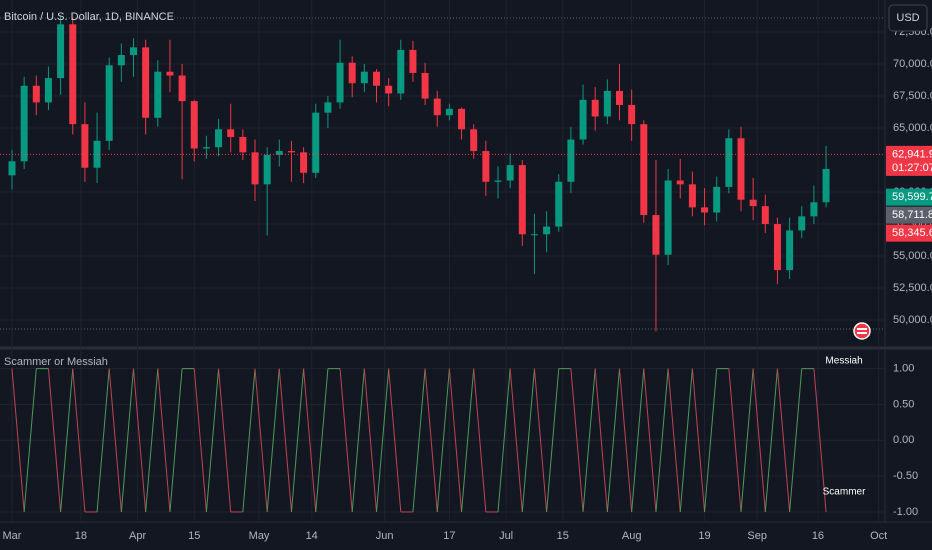  Describe the element at coordinates (912, 233) in the screenshot. I see `price-tag-label: 58,345.69` at that location.